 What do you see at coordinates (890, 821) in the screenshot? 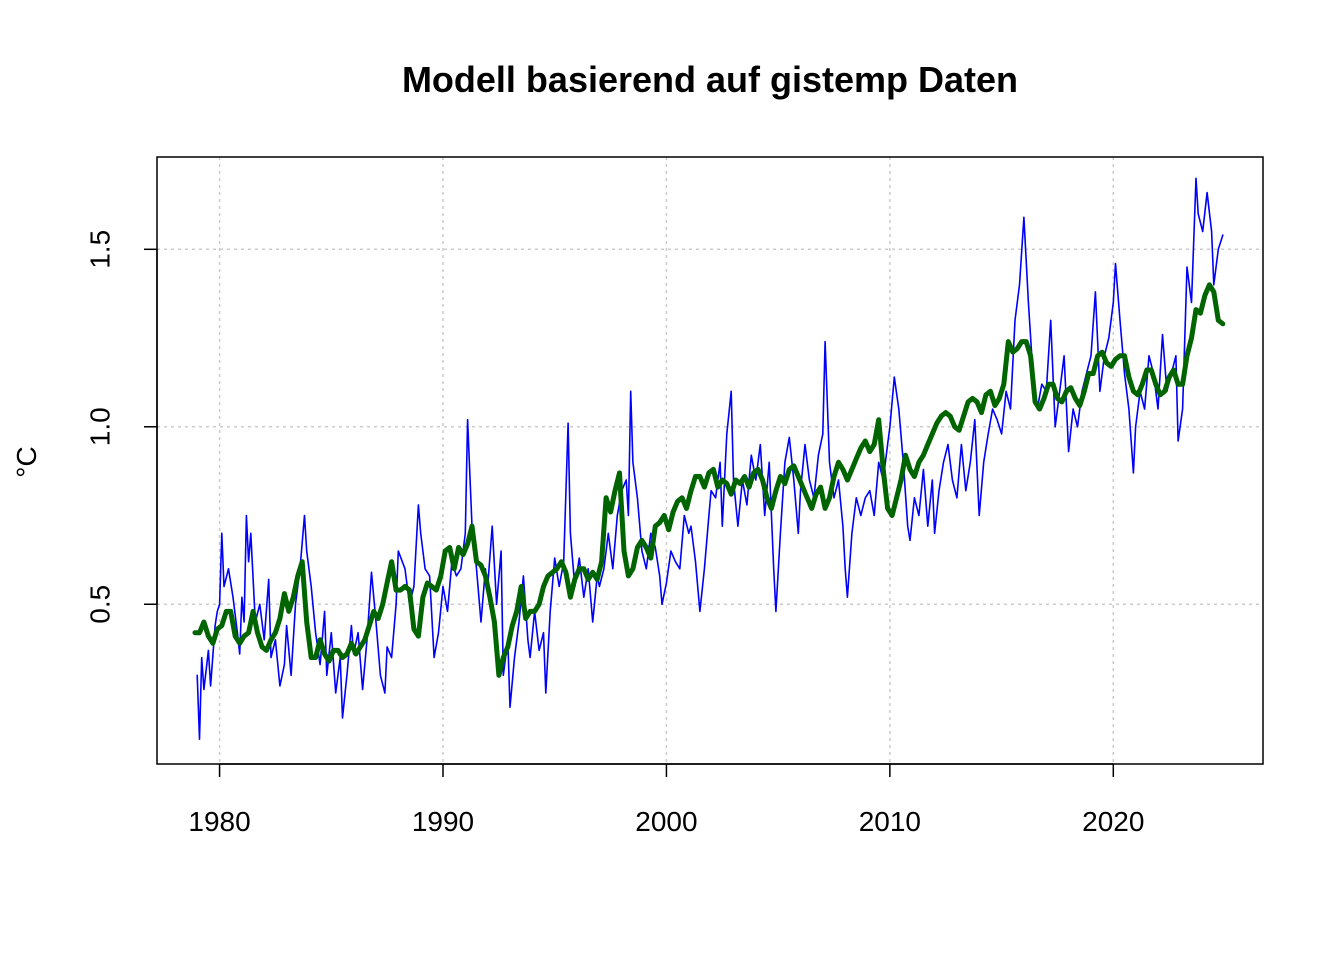
I see `x-tick-label-2010: 2010` at bounding box center [890, 821].